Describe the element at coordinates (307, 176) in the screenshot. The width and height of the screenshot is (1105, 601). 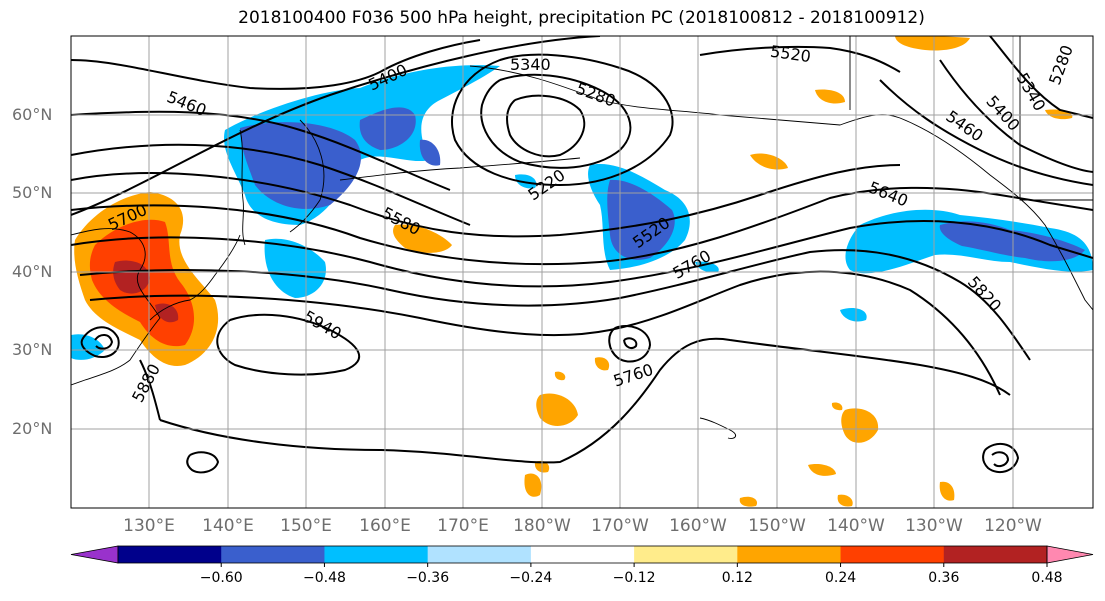
I see `coast-kamchatka` at that location.